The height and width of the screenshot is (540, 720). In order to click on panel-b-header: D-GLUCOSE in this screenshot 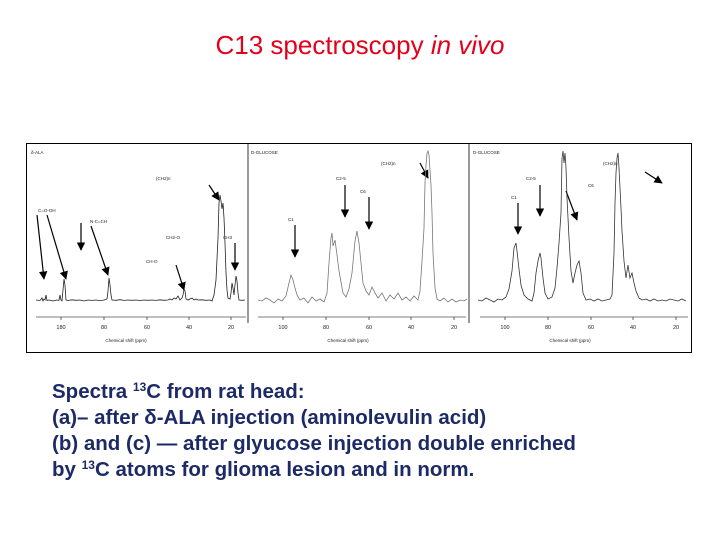, I will do `click(264, 152)`.